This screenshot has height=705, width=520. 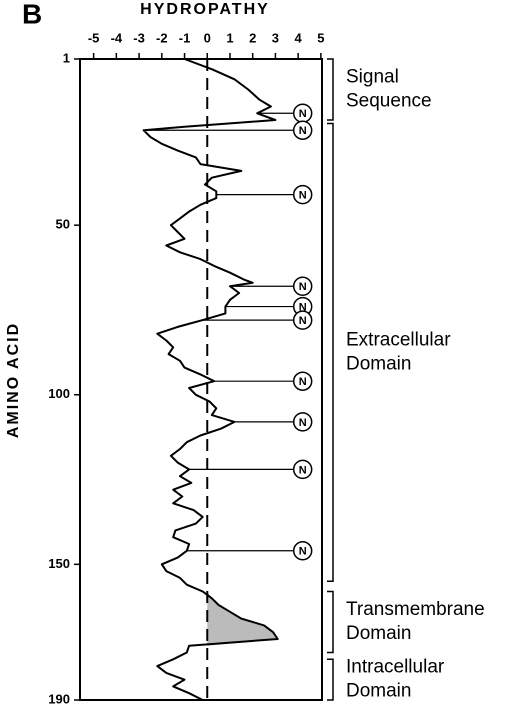 What do you see at coordinates (299, 37) in the screenshot?
I see `x-tick-label: 4` at bounding box center [299, 37].